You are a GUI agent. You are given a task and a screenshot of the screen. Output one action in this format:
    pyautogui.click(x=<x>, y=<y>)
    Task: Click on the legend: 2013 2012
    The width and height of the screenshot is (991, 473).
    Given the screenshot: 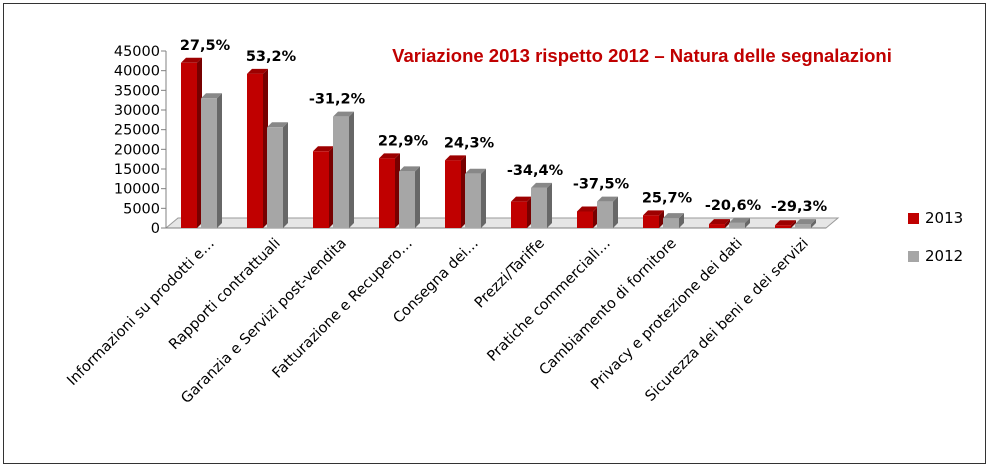 What is the action you would take?
    pyautogui.click(x=935, y=237)
    